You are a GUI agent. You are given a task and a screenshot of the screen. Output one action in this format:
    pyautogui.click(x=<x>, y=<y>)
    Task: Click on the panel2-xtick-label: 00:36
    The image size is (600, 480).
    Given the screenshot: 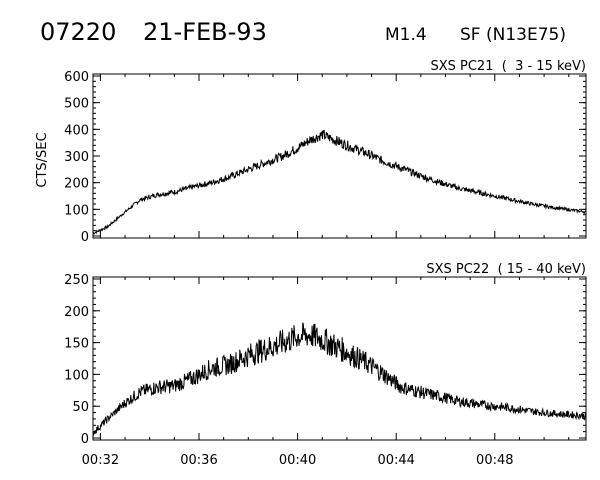 What is the action you would take?
    pyautogui.click(x=198, y=460)
    